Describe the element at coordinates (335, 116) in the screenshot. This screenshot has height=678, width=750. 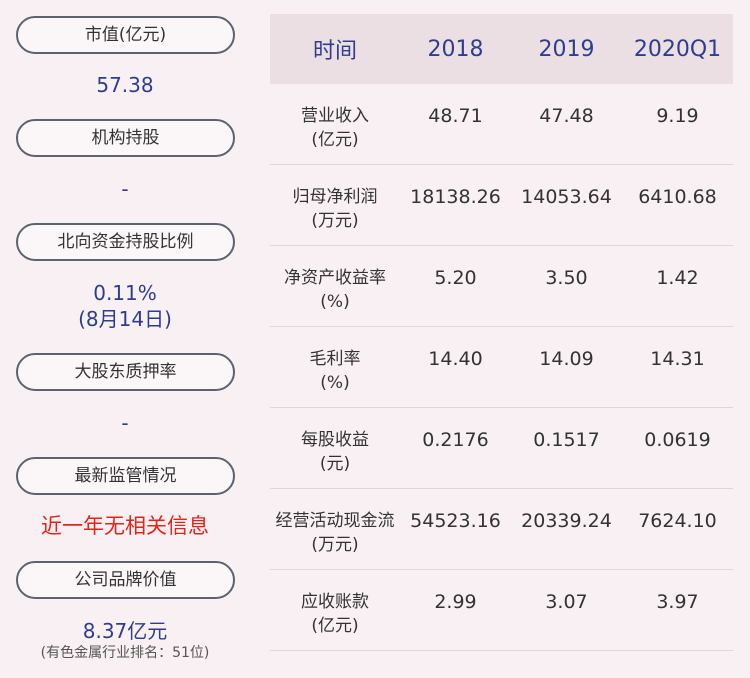
I see `metric-name: 营业收入` at that location.